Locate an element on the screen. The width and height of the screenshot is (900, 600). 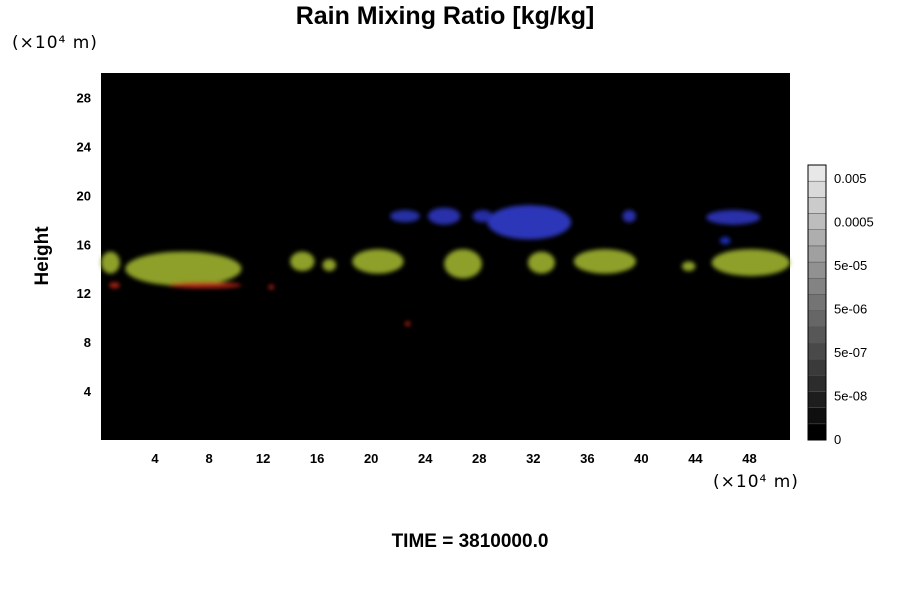
x-tick-label: 16 is located at coordinates (317, 458).